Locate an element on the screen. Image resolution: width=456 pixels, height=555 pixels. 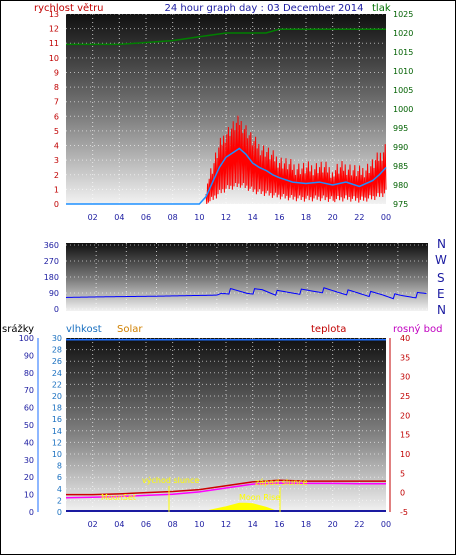
pressure-tick-label: 990 is located at coordinates (400, 147).